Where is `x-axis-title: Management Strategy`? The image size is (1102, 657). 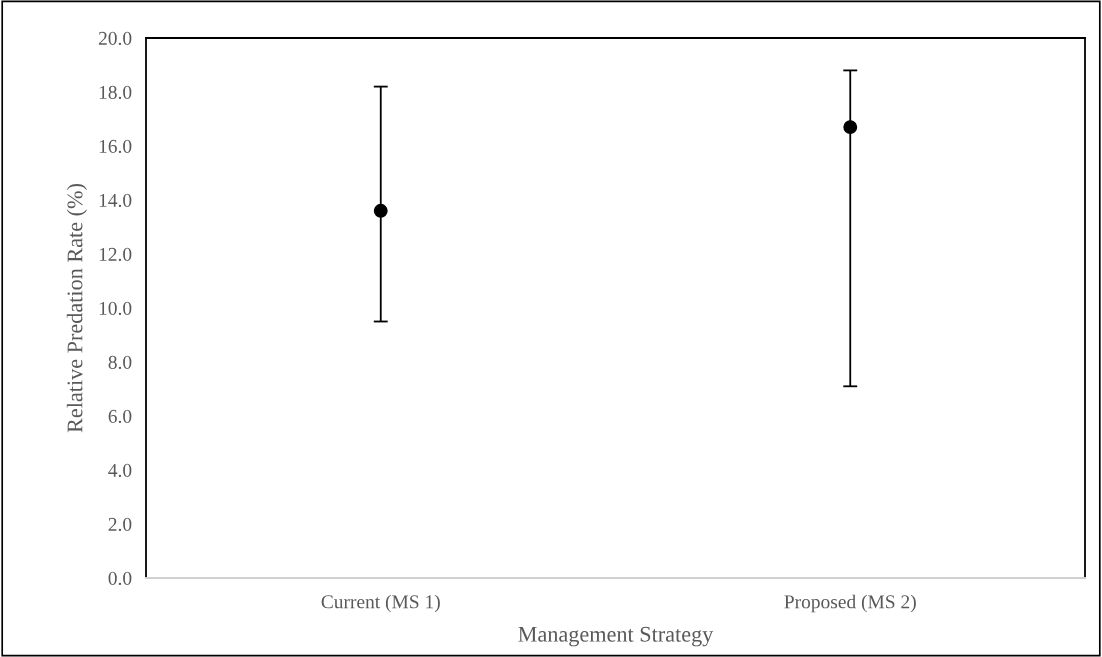 x-axis-title: Management Strategy is located at coordinates (616, 636).